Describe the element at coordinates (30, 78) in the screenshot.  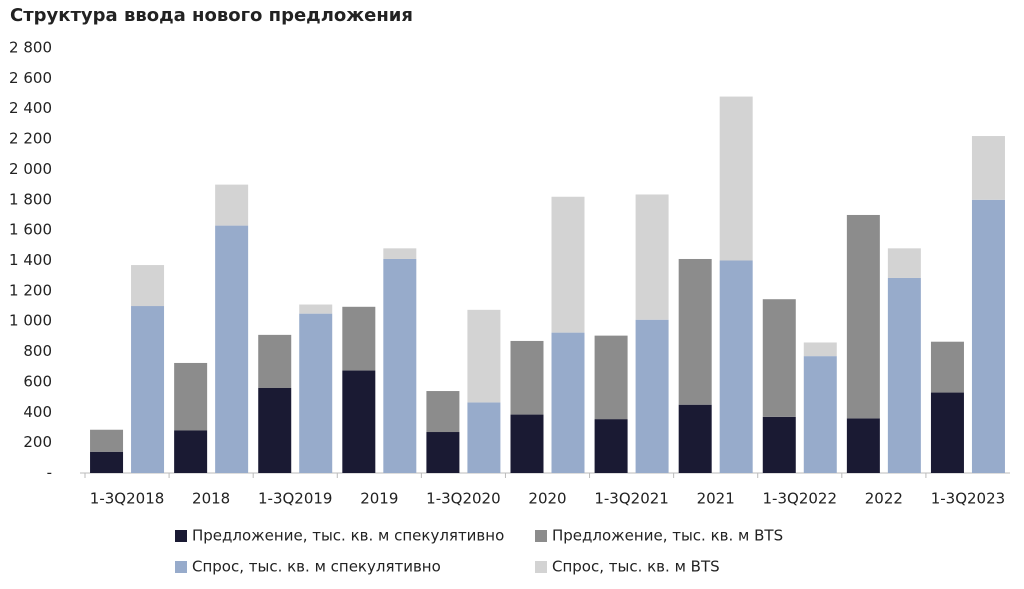
I see `y-tick-label: 2 600` at that location.